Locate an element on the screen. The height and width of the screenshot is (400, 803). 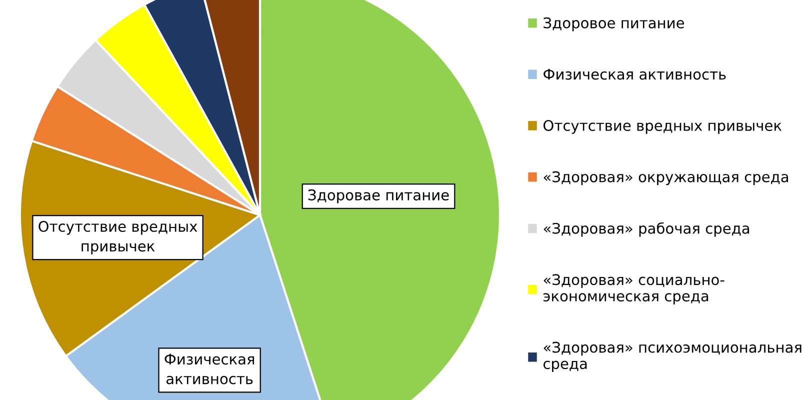
slice-label: Отсутствие вредных привычек is located at coordinates (118, 237).